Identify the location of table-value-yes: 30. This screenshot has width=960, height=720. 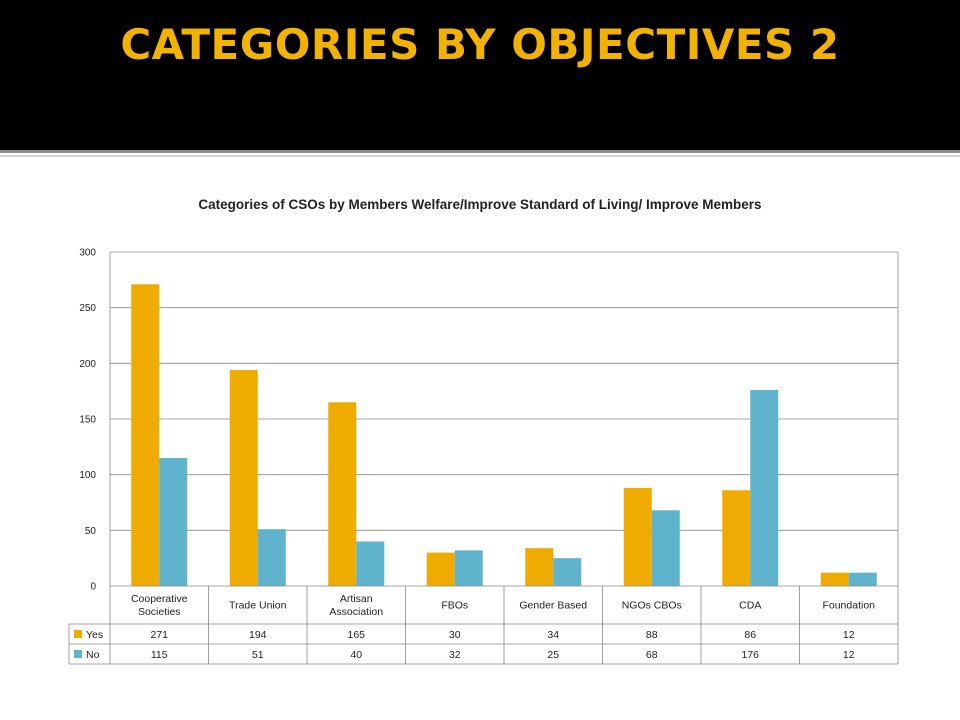
(455, 635).